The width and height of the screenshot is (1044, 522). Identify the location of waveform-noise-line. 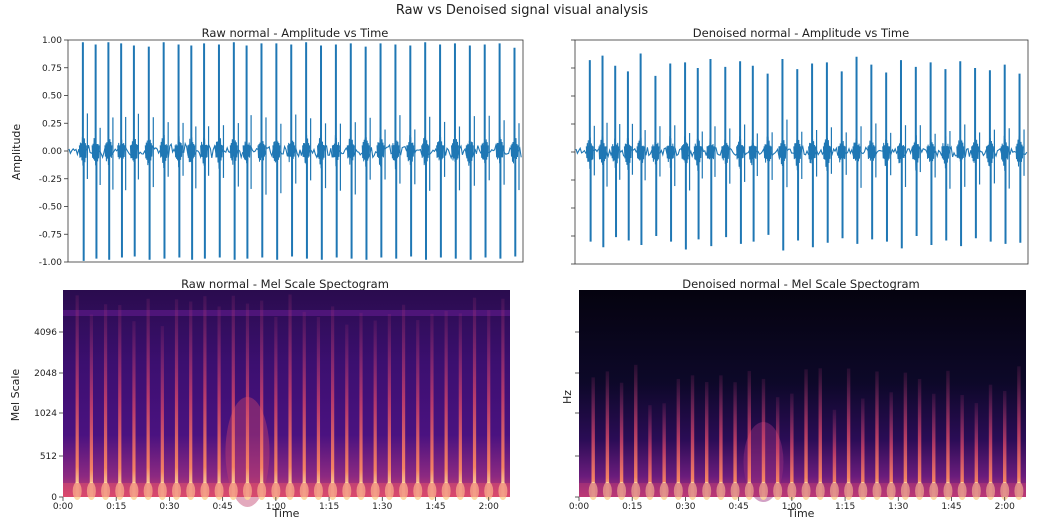
(295, 150).